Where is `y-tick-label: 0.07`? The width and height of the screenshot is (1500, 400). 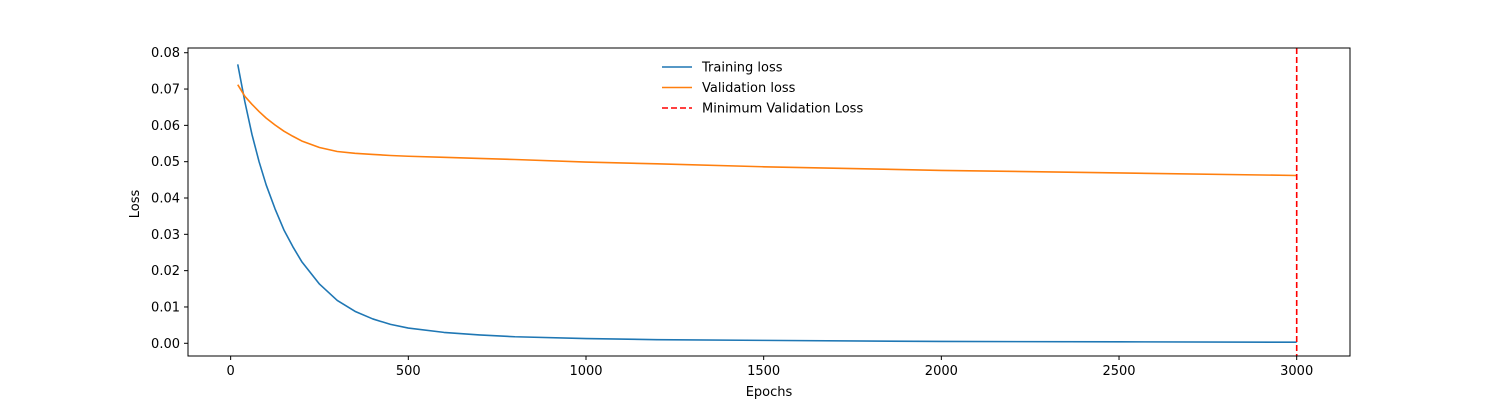 y-tick-label: 0.07 is located at coordinates (165, 90).